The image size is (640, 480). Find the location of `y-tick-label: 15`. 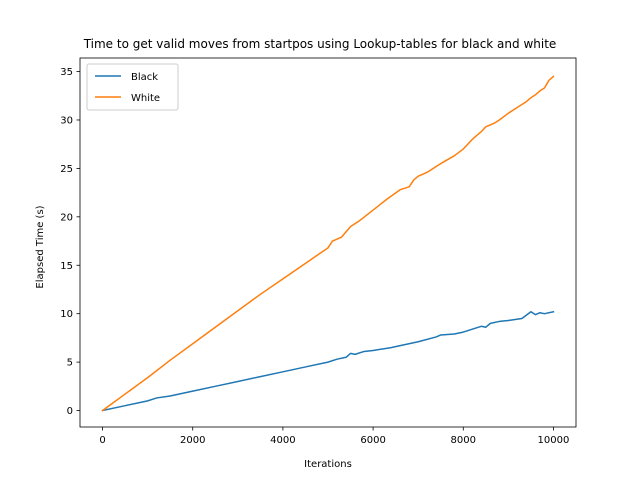

y-tick-label: 15 is located at coordinates (66, 266).